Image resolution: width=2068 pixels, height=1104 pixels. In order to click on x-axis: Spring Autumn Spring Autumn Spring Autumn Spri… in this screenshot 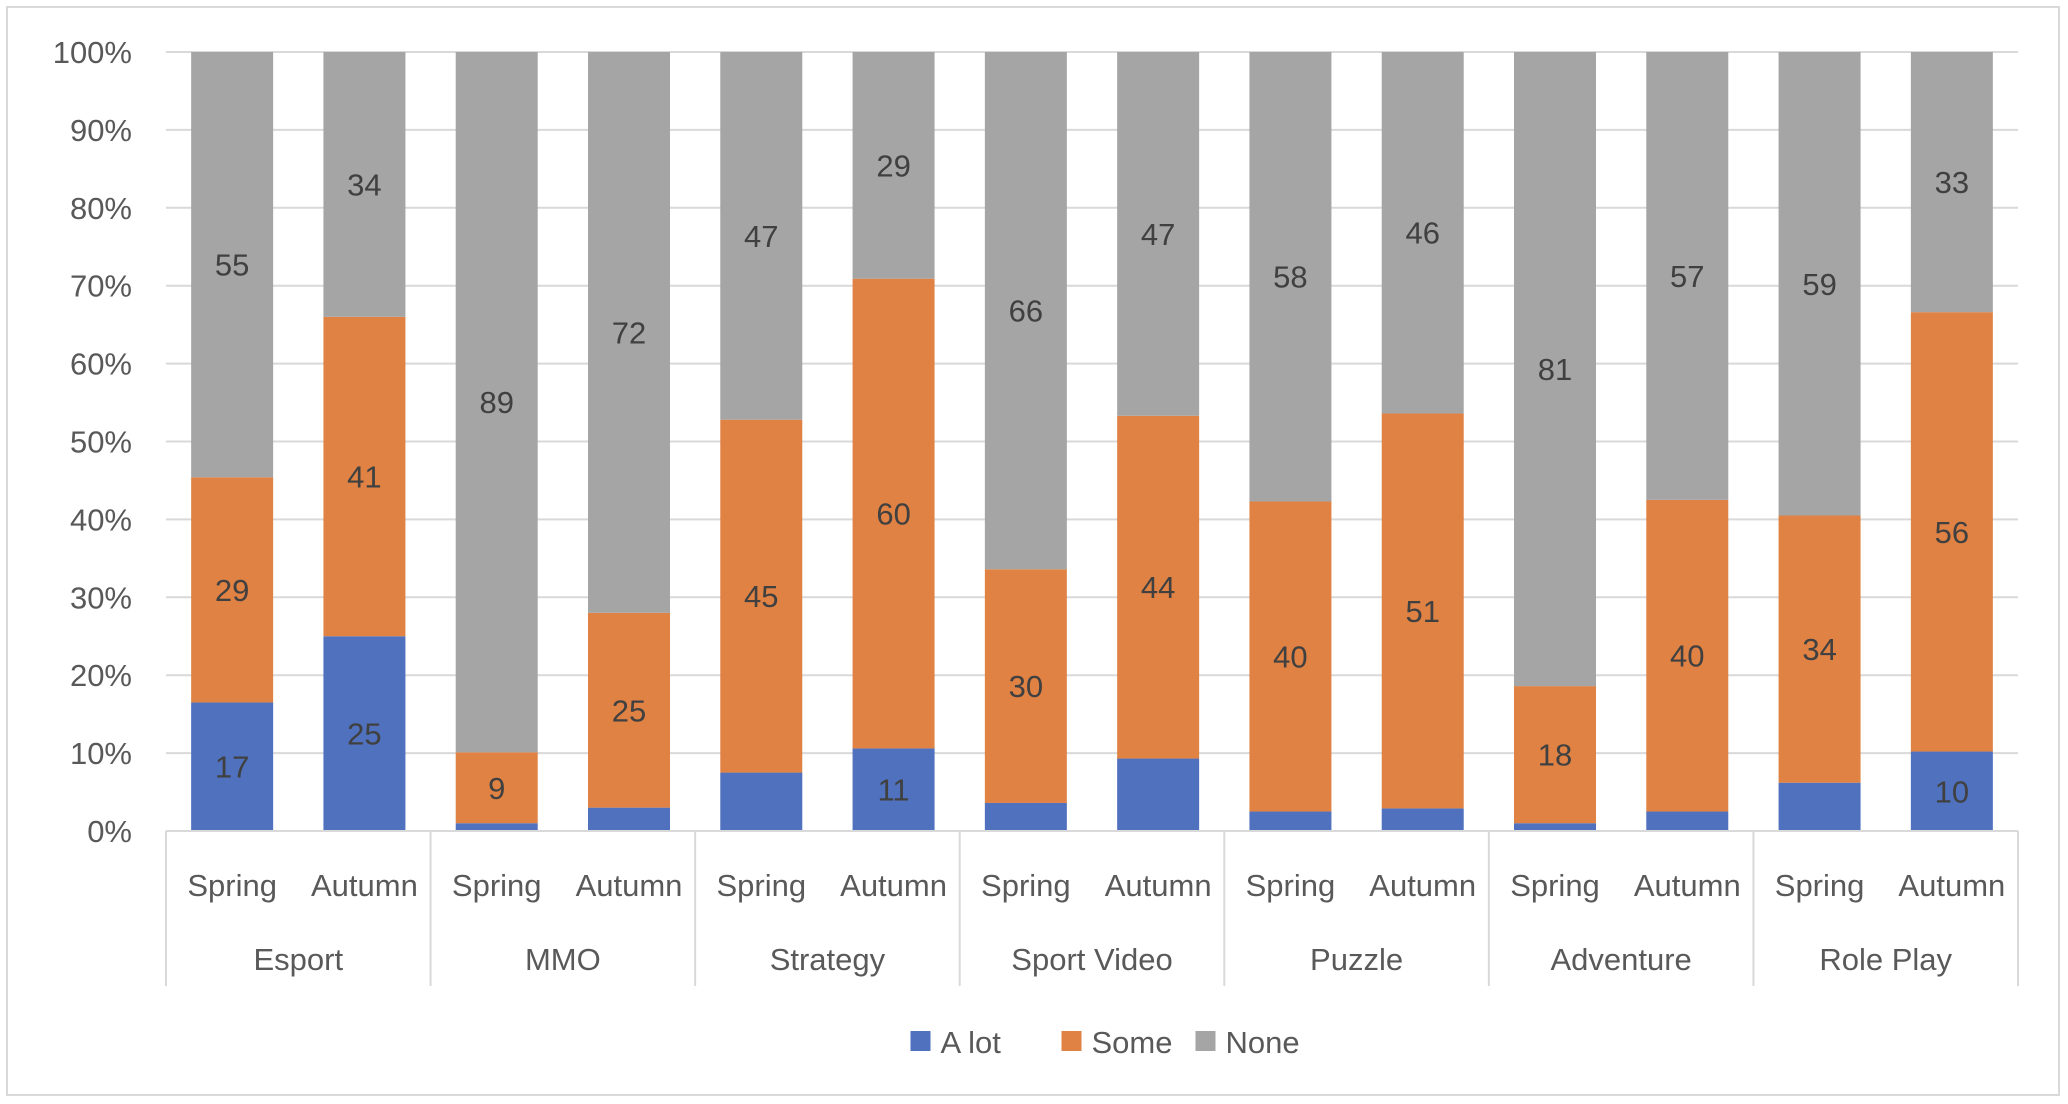, I will do `click(1092, 908)`.